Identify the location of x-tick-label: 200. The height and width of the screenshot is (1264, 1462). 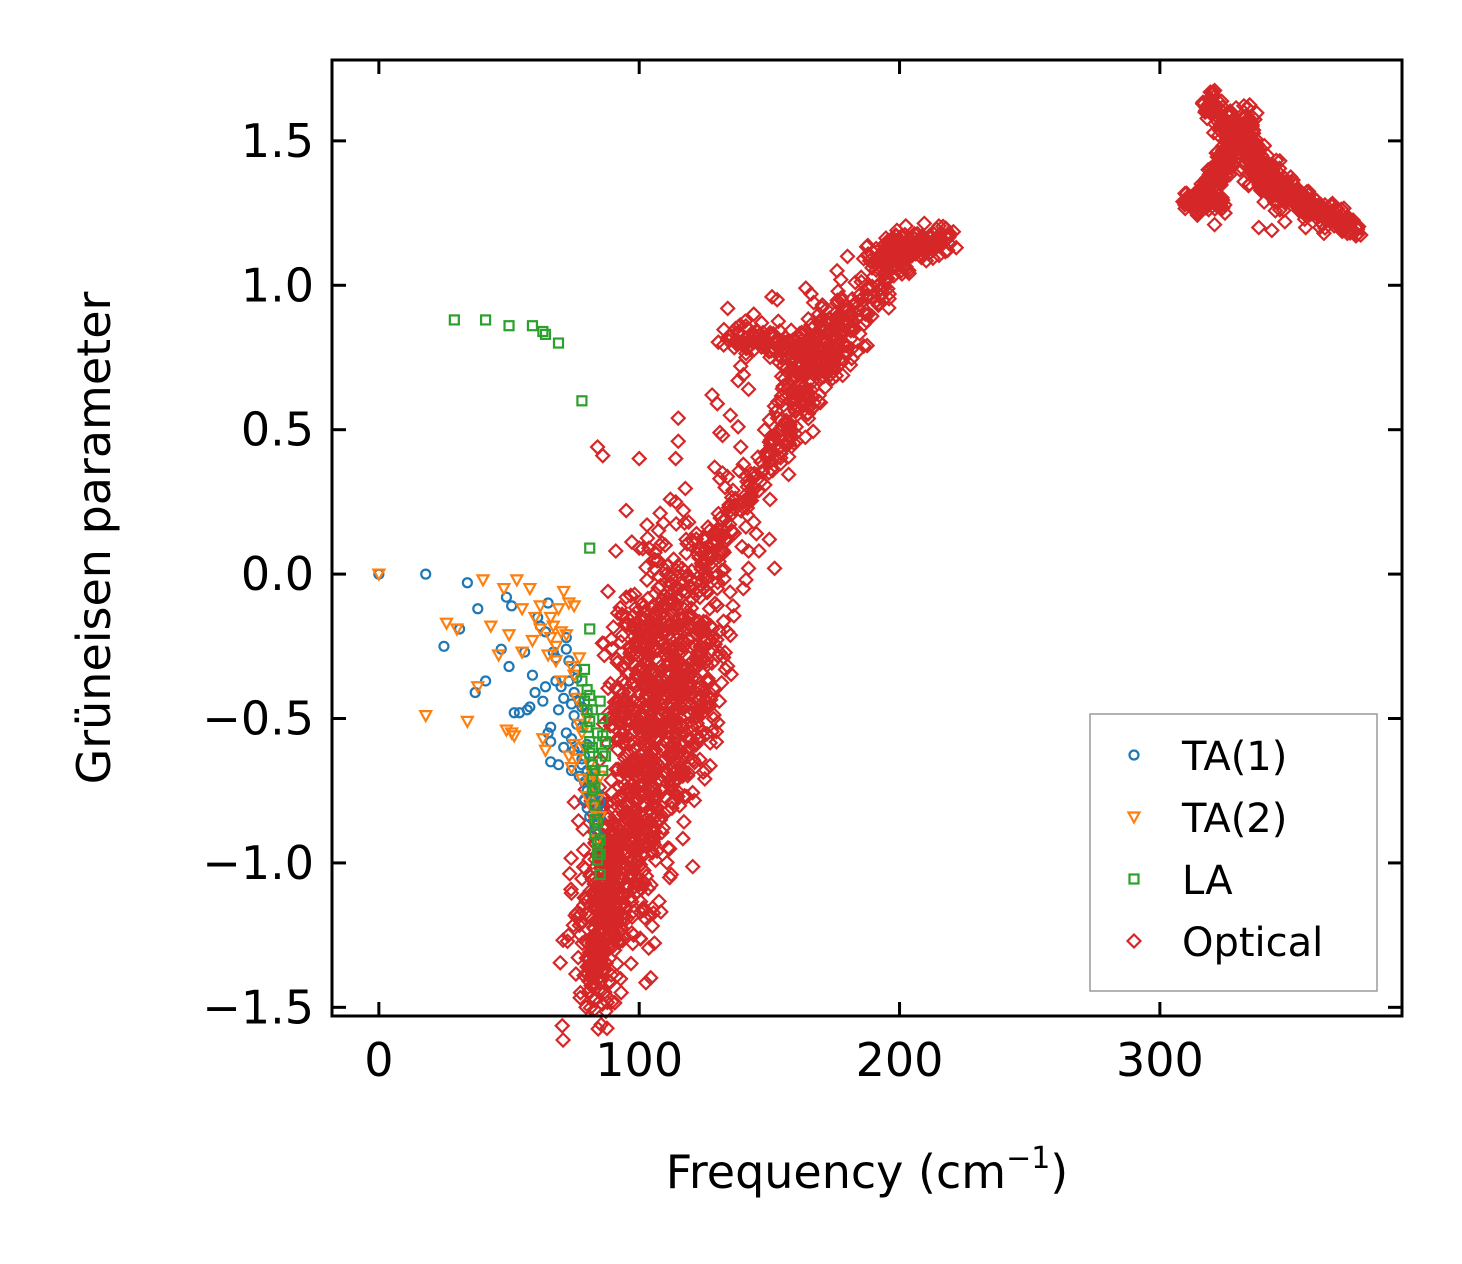
(900, 1060).